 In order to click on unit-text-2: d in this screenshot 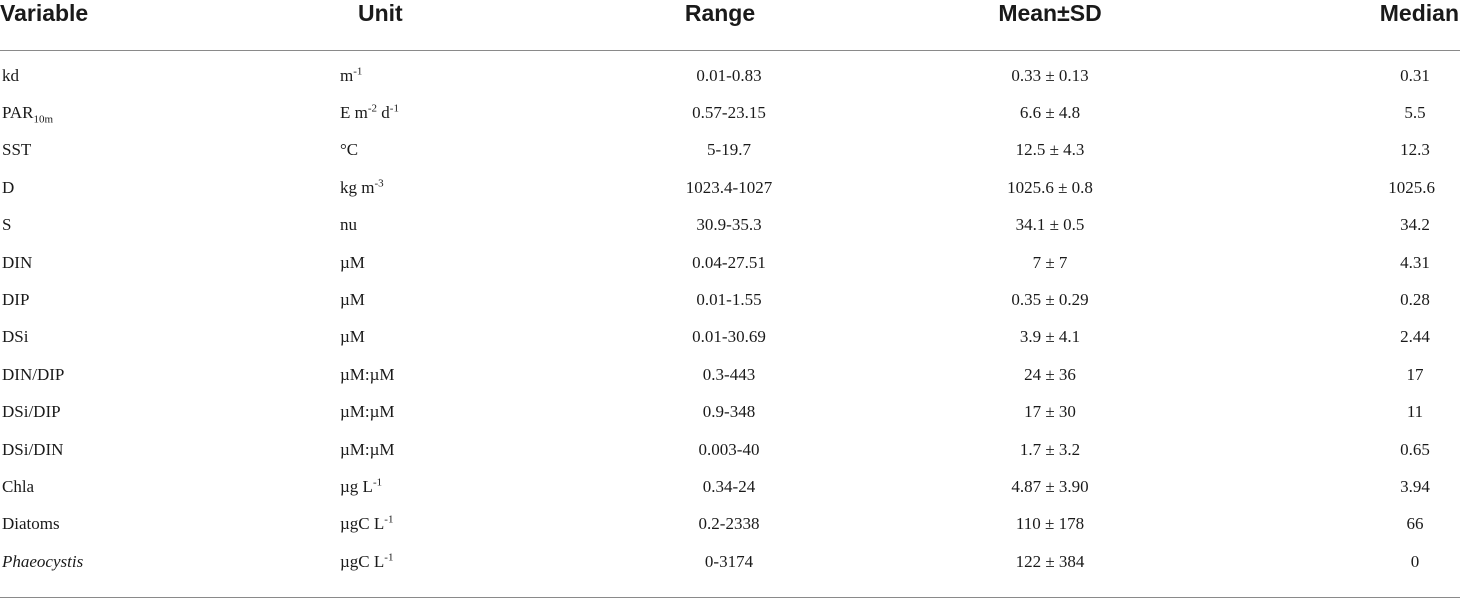, I will do `click(383, 113)`.